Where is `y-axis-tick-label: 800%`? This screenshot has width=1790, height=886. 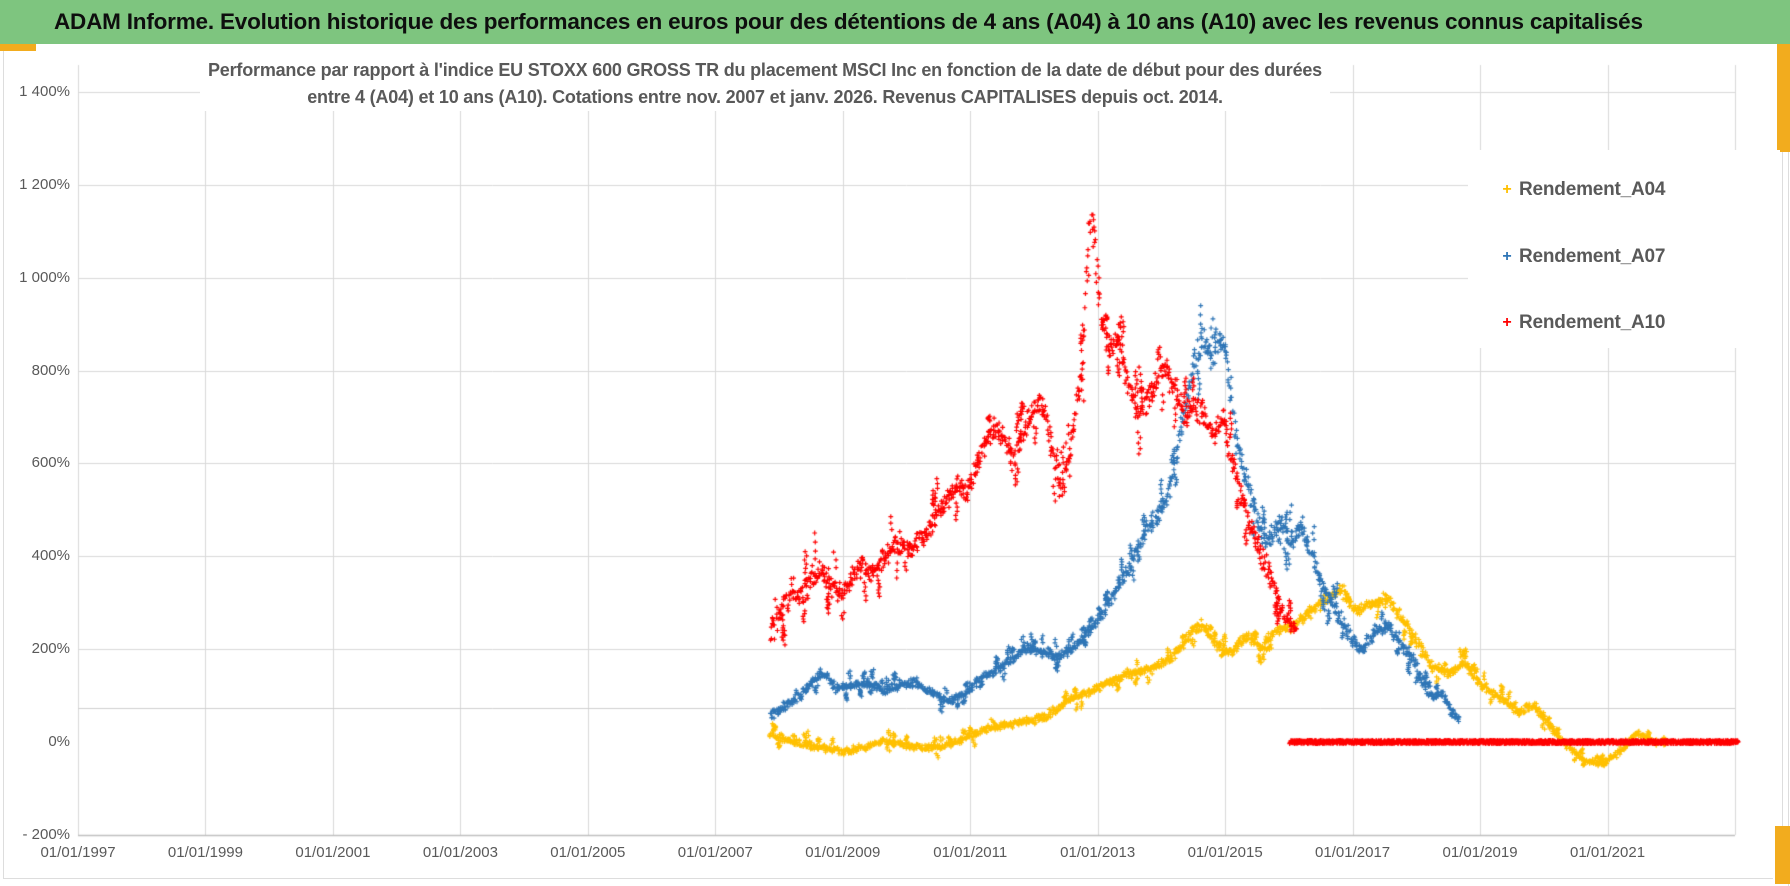
y-axis-tick-label: 800% is located at coordinates (50, 370).